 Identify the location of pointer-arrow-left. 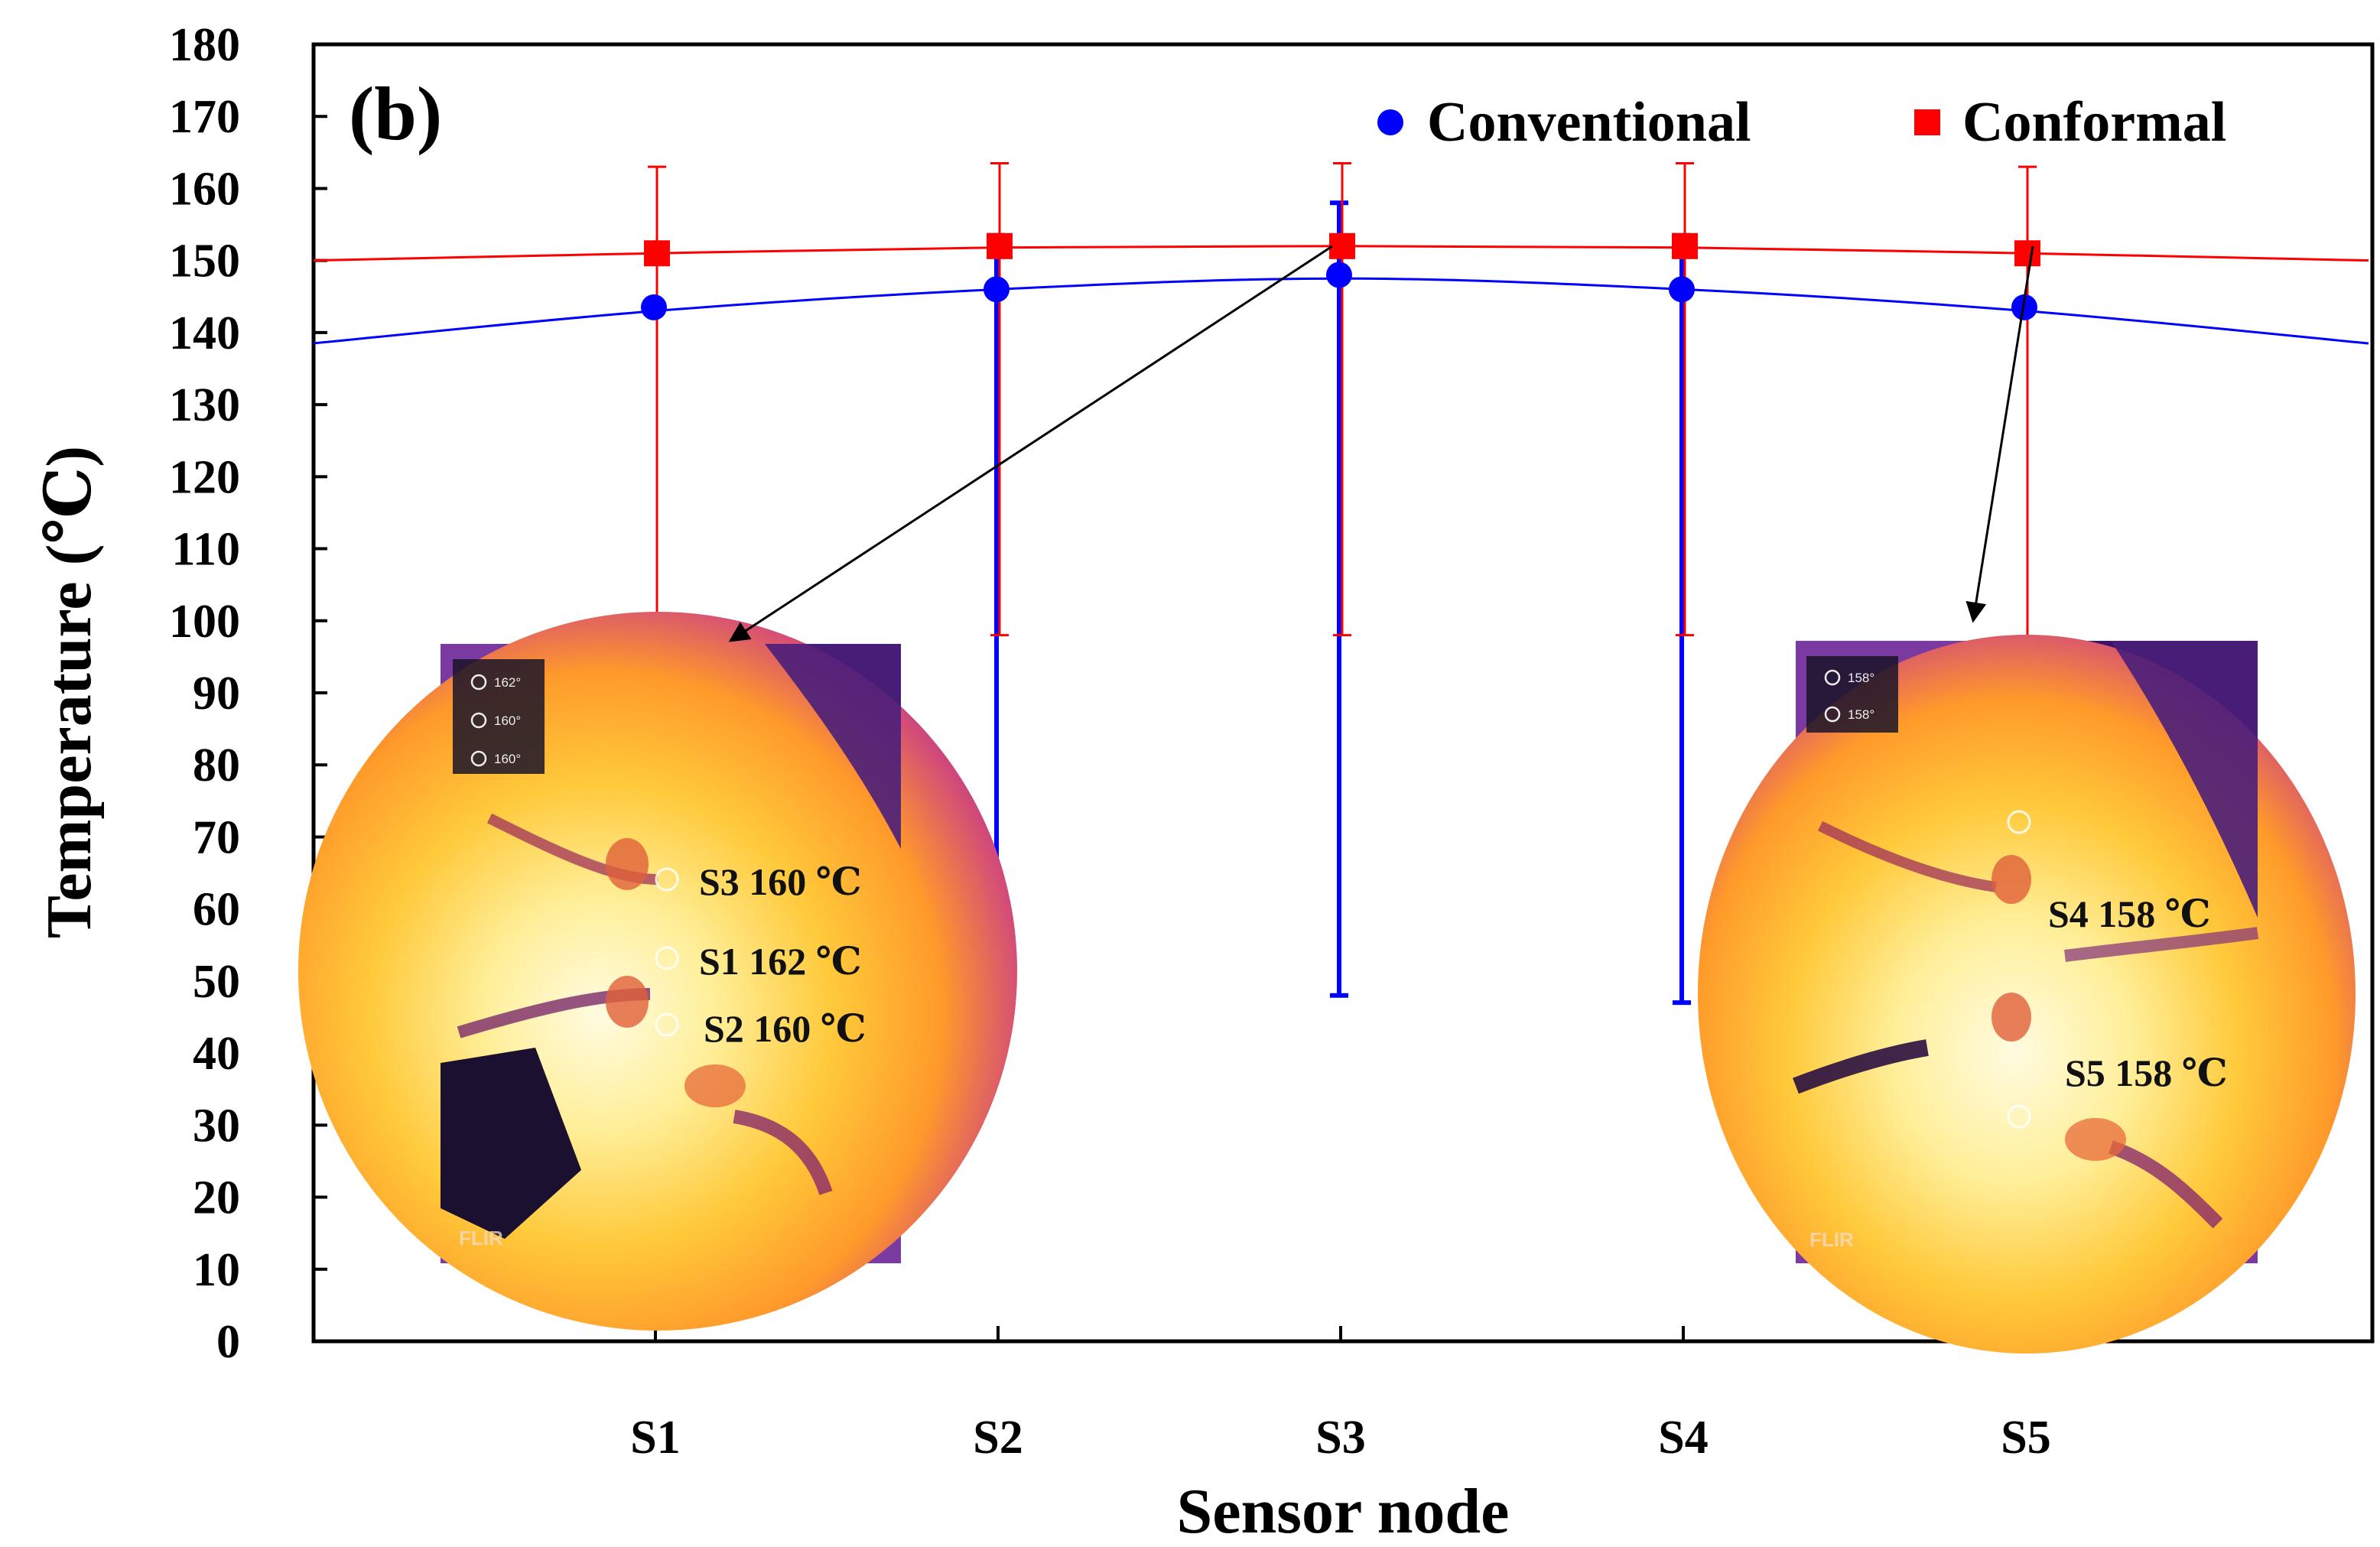
(1030, 443).